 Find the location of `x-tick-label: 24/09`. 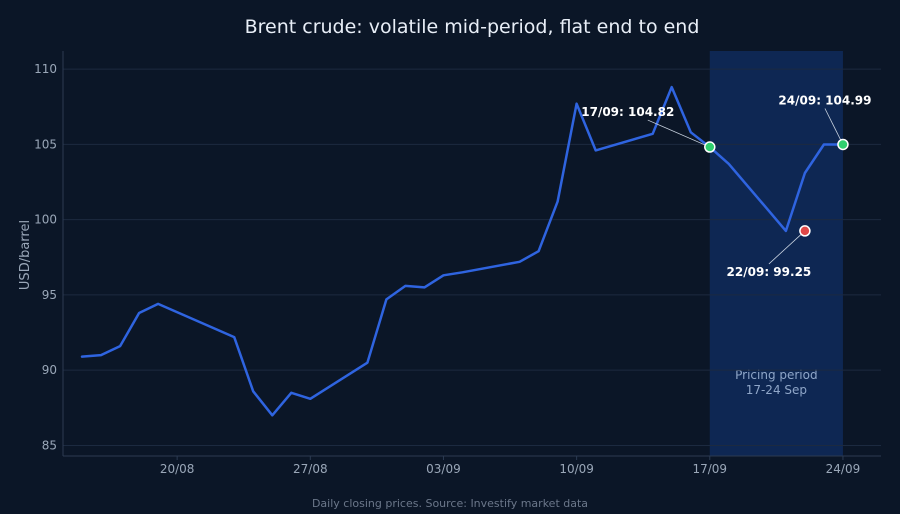

x-tick-label: 24/09 is located at coordinates (843, 469).